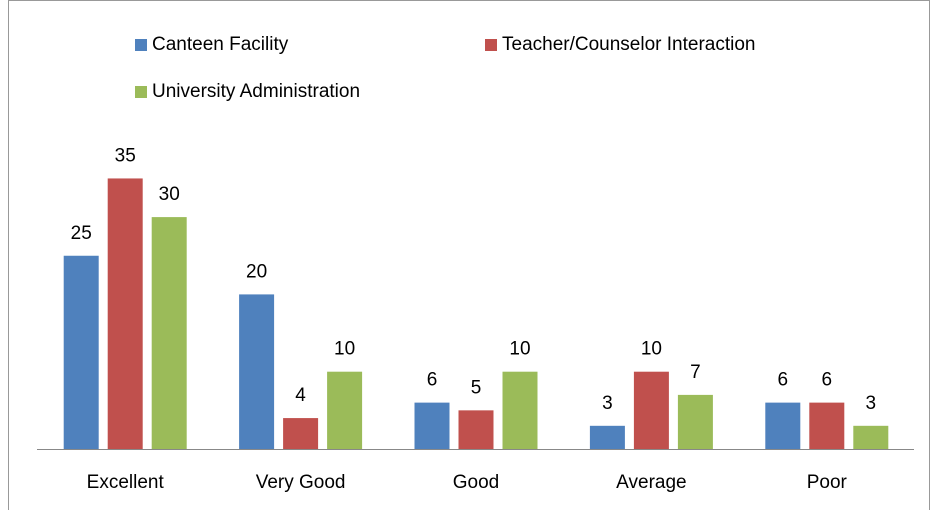 This screenshot has width=931, height=510. What do you see at coordinates (628, 44) in the screenshot?
I see `legend-label: Teacher/Counselor Interaction` at bounding box center [628, 44].